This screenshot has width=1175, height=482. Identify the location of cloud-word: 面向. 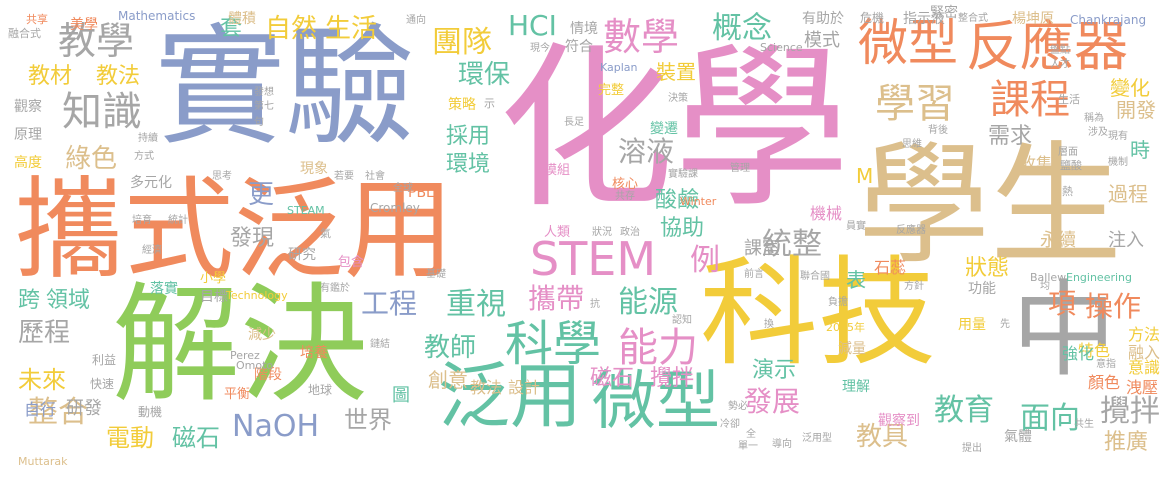
(1050, 418).